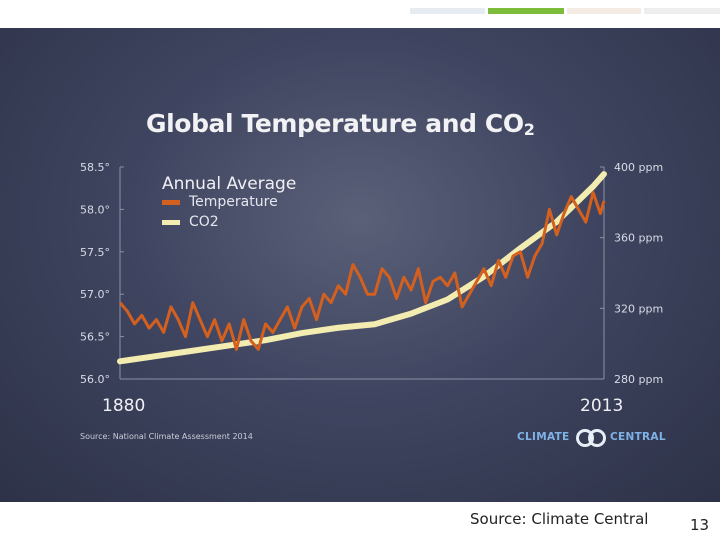  What do you see at coordinates (638, 308) in the screenshot?
I see `right-tick-label: 320 ppm` at bounding box center [638, 308].